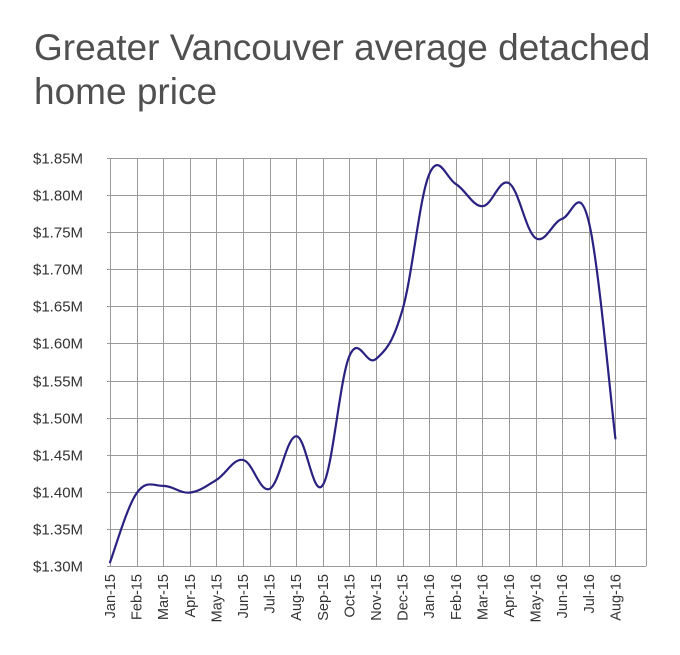 This screenshot has height=655, width=680. I want to click on x-tick-label: Aug-15, so click(297, 597).